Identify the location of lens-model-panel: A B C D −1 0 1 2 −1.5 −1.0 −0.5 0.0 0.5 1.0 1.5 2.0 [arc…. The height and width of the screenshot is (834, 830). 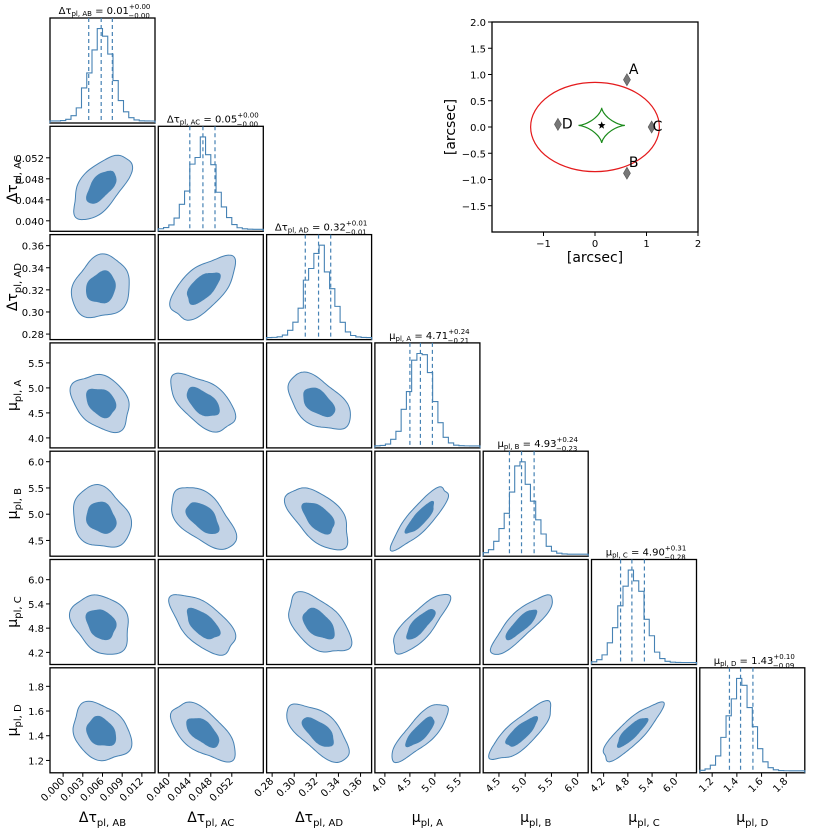
(572, 142).